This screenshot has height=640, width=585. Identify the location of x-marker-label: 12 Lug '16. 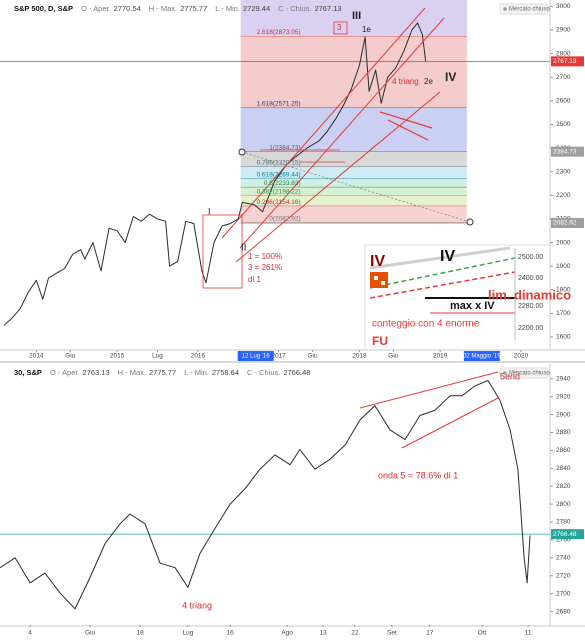
(256, 357).